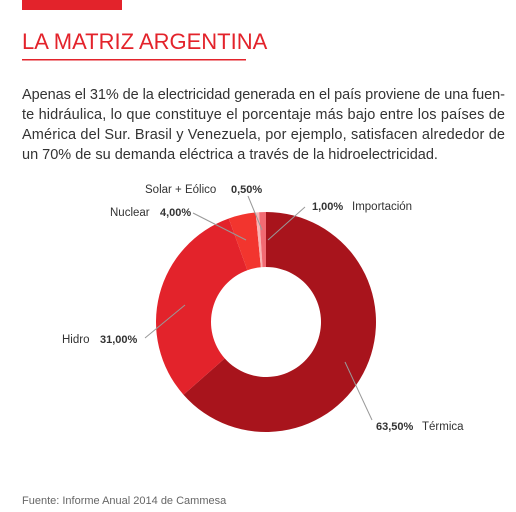  Describe the element at coordinates (395, 427) in the screenshot. I see `value-label: 63,50%` at that location.